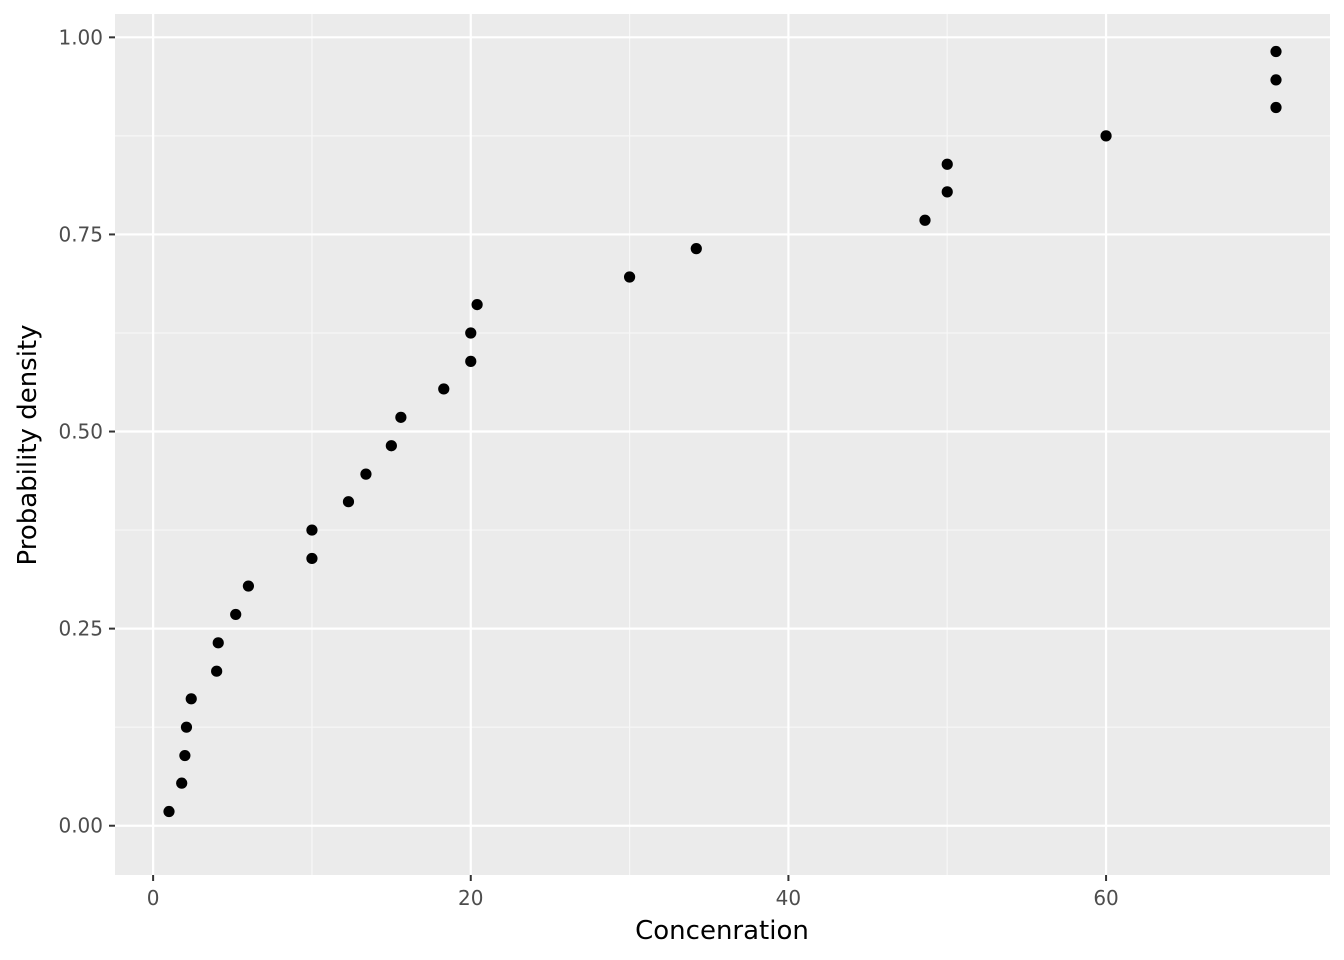  What do you see at coordinates (28, 444) in the screenshot?
I see `y-axis-title: Probability density` at bounding box center [28, 444].